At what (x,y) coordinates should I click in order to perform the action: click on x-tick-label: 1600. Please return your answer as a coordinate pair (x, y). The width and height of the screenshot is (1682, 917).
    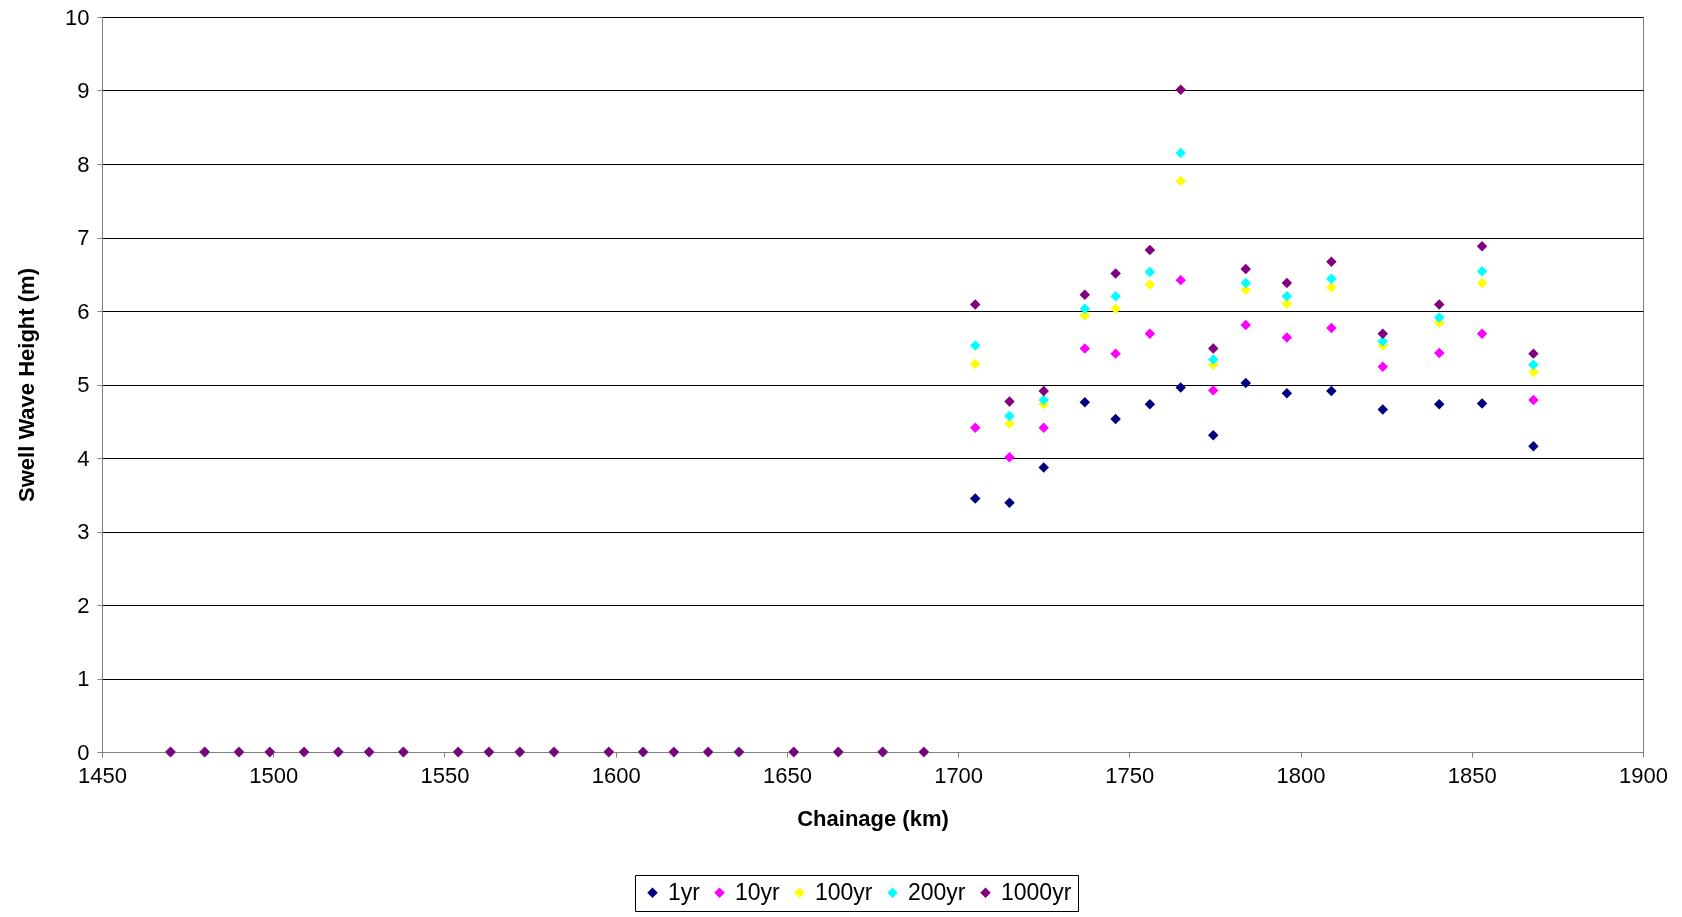
    Looking at the image, I should click on (616, 775).